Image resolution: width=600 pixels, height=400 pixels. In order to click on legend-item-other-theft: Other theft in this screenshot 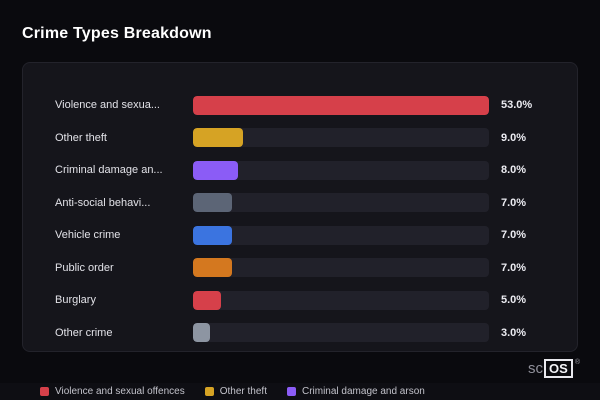, I will do `click(235, 391)`.